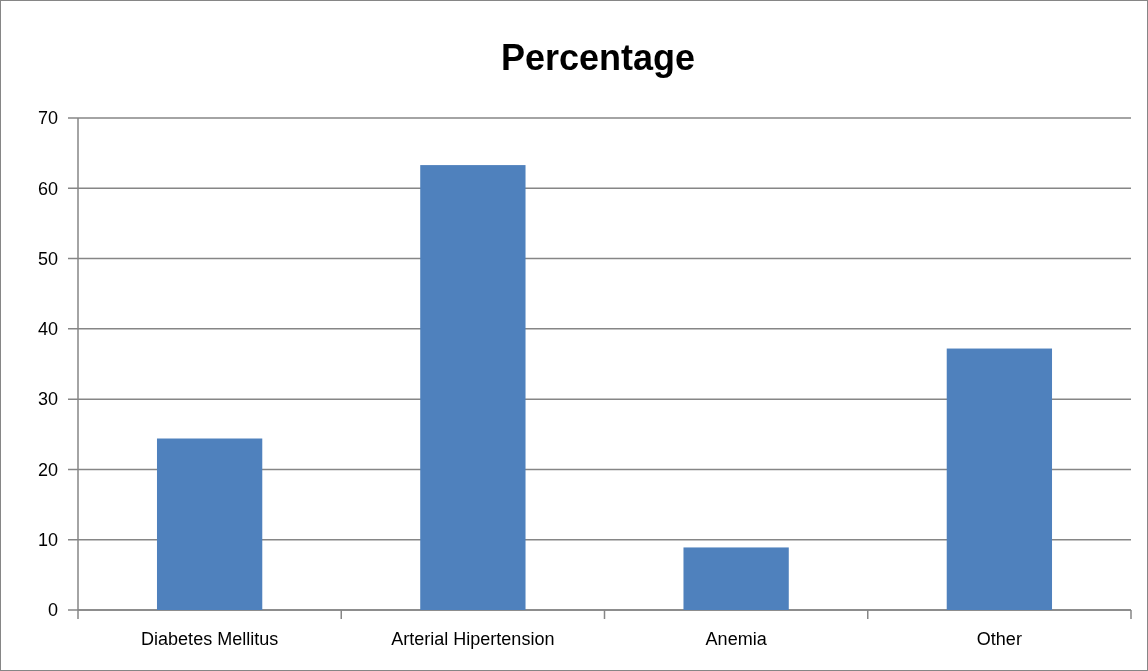 The width and height of the screenshot is (1148, 671). I want to click on y-tick-label: 70, so click(47, 118).